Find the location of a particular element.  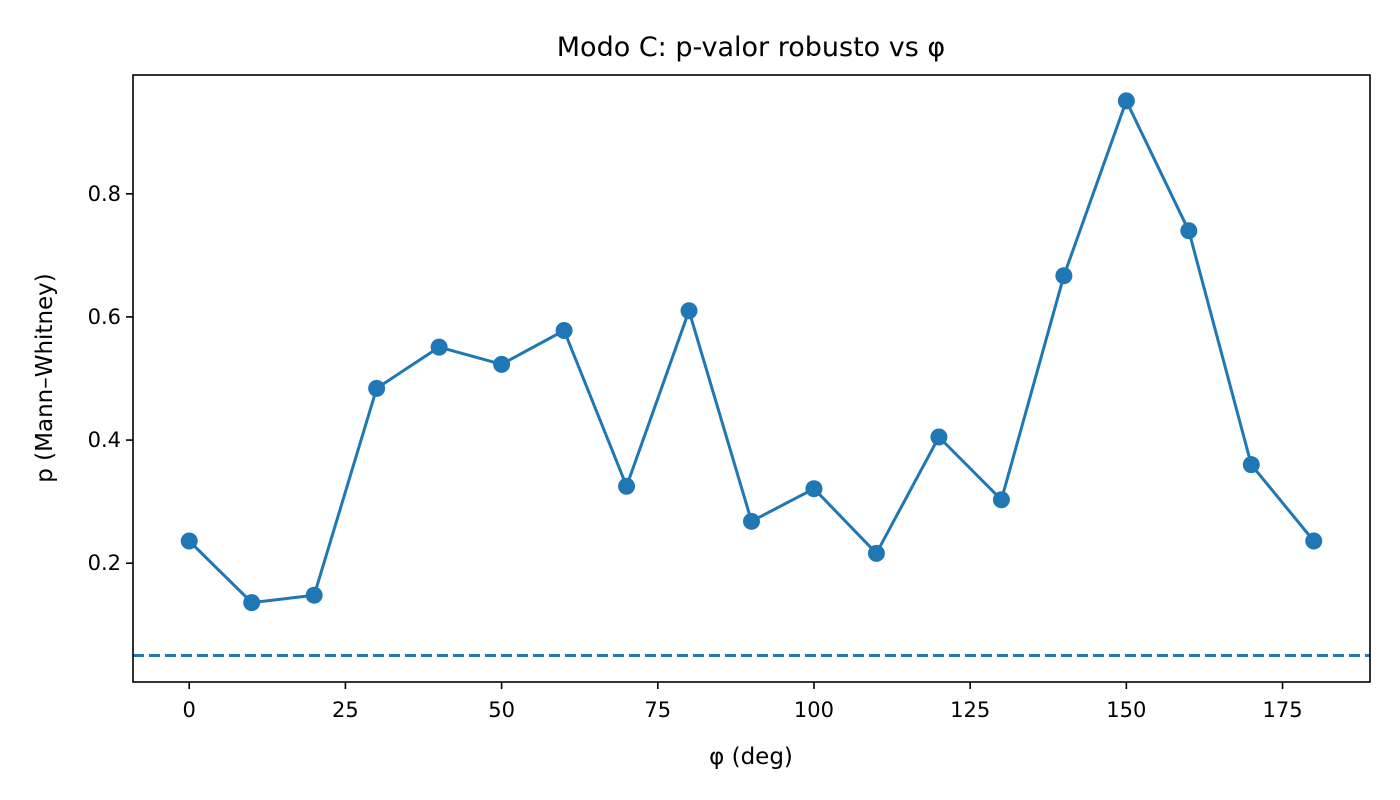

y-tick-label: 0.2 is located at coordinates (104, 563).